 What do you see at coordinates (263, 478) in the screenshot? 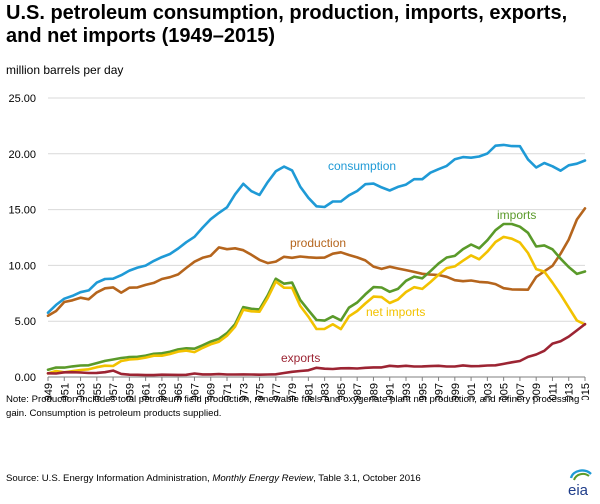
I see `source-publication: Monthly Energy Review` at bounding box center [263, 478].